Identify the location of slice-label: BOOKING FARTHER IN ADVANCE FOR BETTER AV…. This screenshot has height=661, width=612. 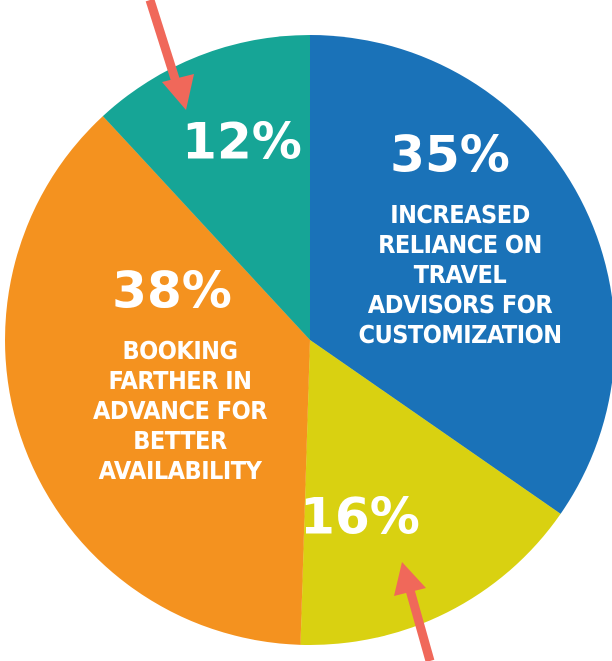
(180, 410).